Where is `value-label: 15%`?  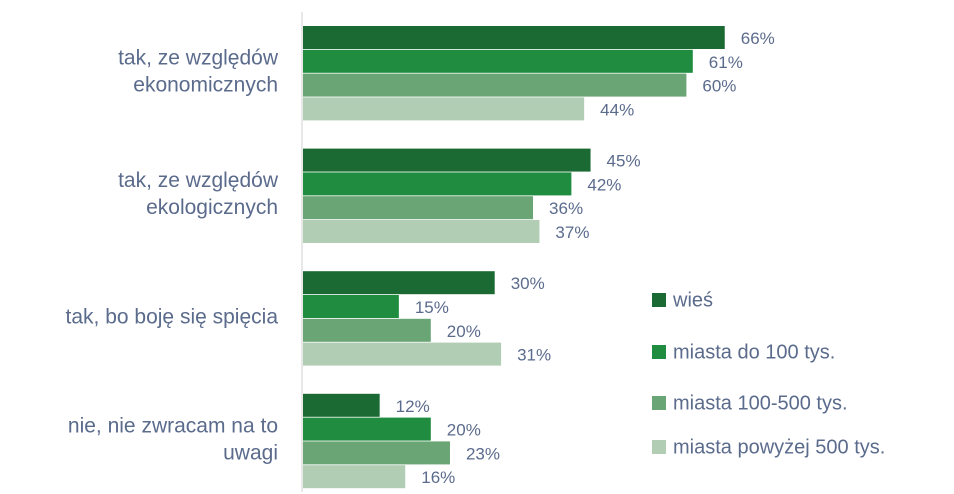
value-label: 15% is located at coordinates (432, 307).